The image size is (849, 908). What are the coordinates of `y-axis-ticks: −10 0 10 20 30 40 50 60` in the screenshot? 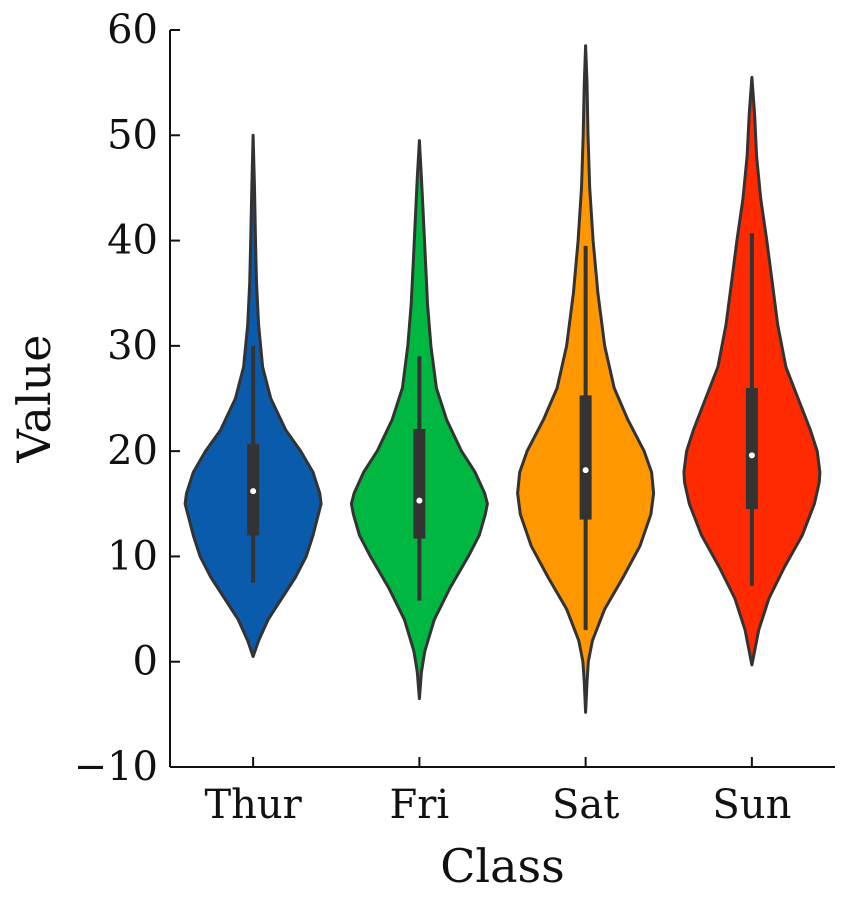 It's located at (127, 398).